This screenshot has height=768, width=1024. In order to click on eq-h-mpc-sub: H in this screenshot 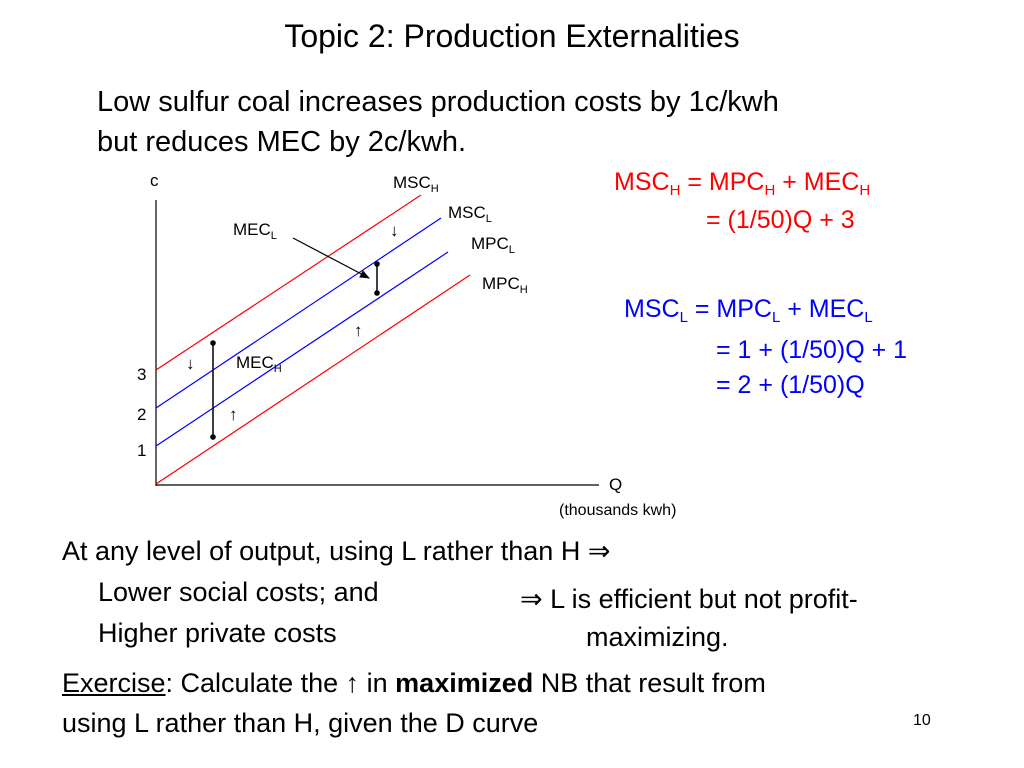, I will do `click(770, 190)`.